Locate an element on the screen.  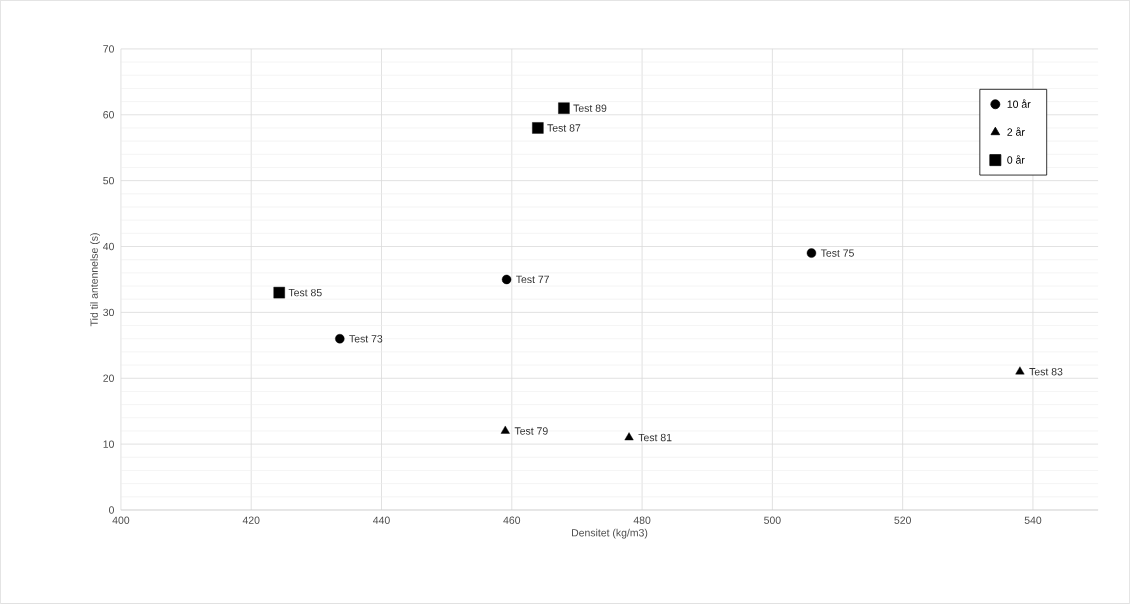
legend-label: 0 år is located at coordinates (1016, 159).